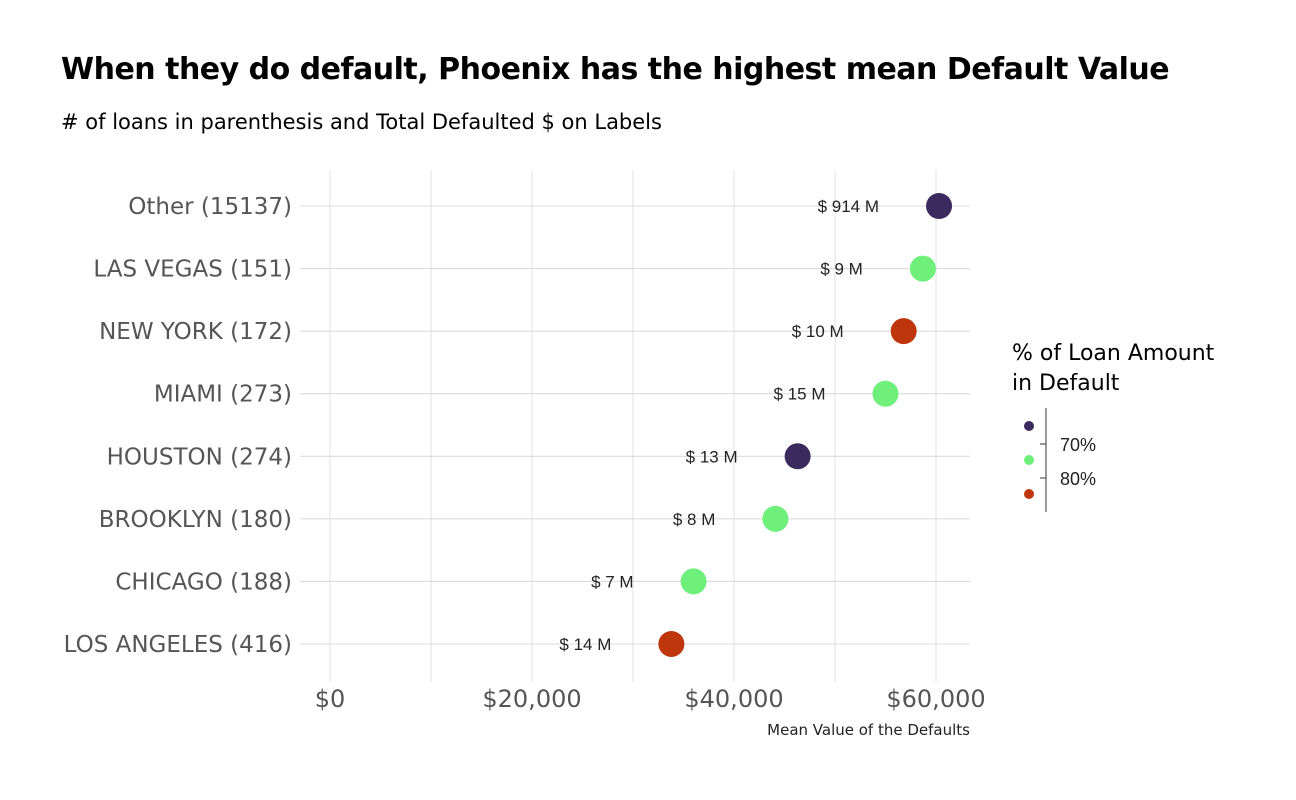  I want to click on category-label: HOUSTON (274), so click(199, 457).